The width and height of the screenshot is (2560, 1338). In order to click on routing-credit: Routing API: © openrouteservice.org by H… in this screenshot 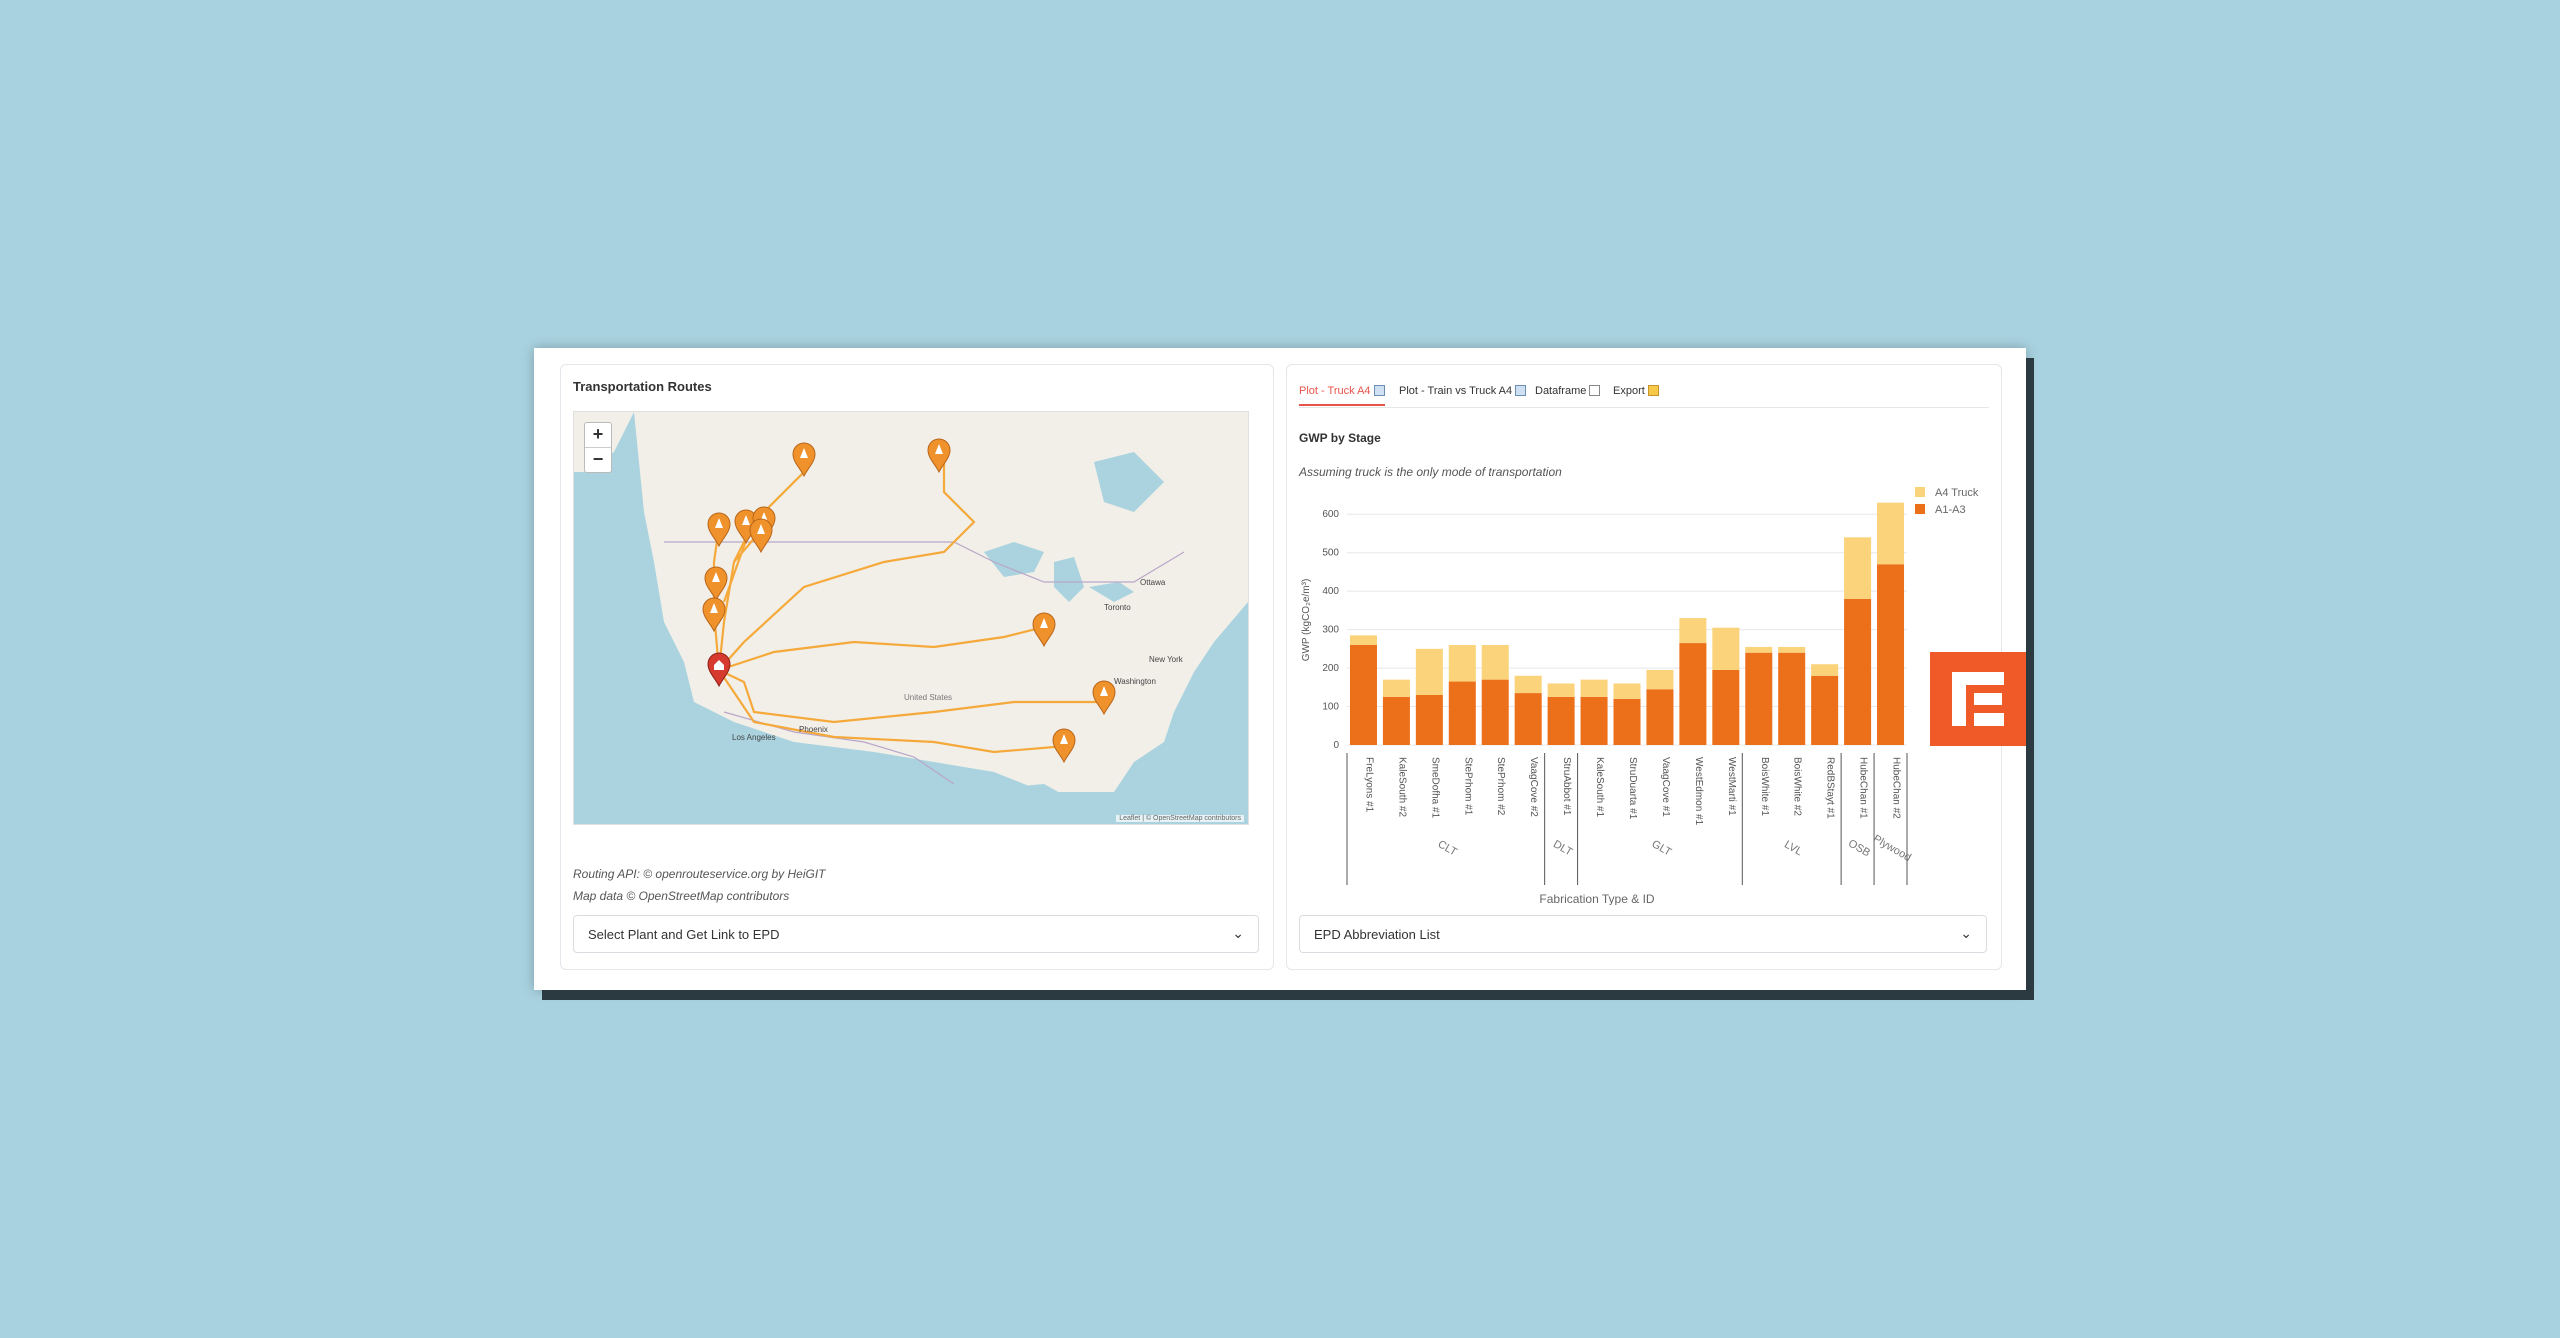, I will do `click(699, 874)`.